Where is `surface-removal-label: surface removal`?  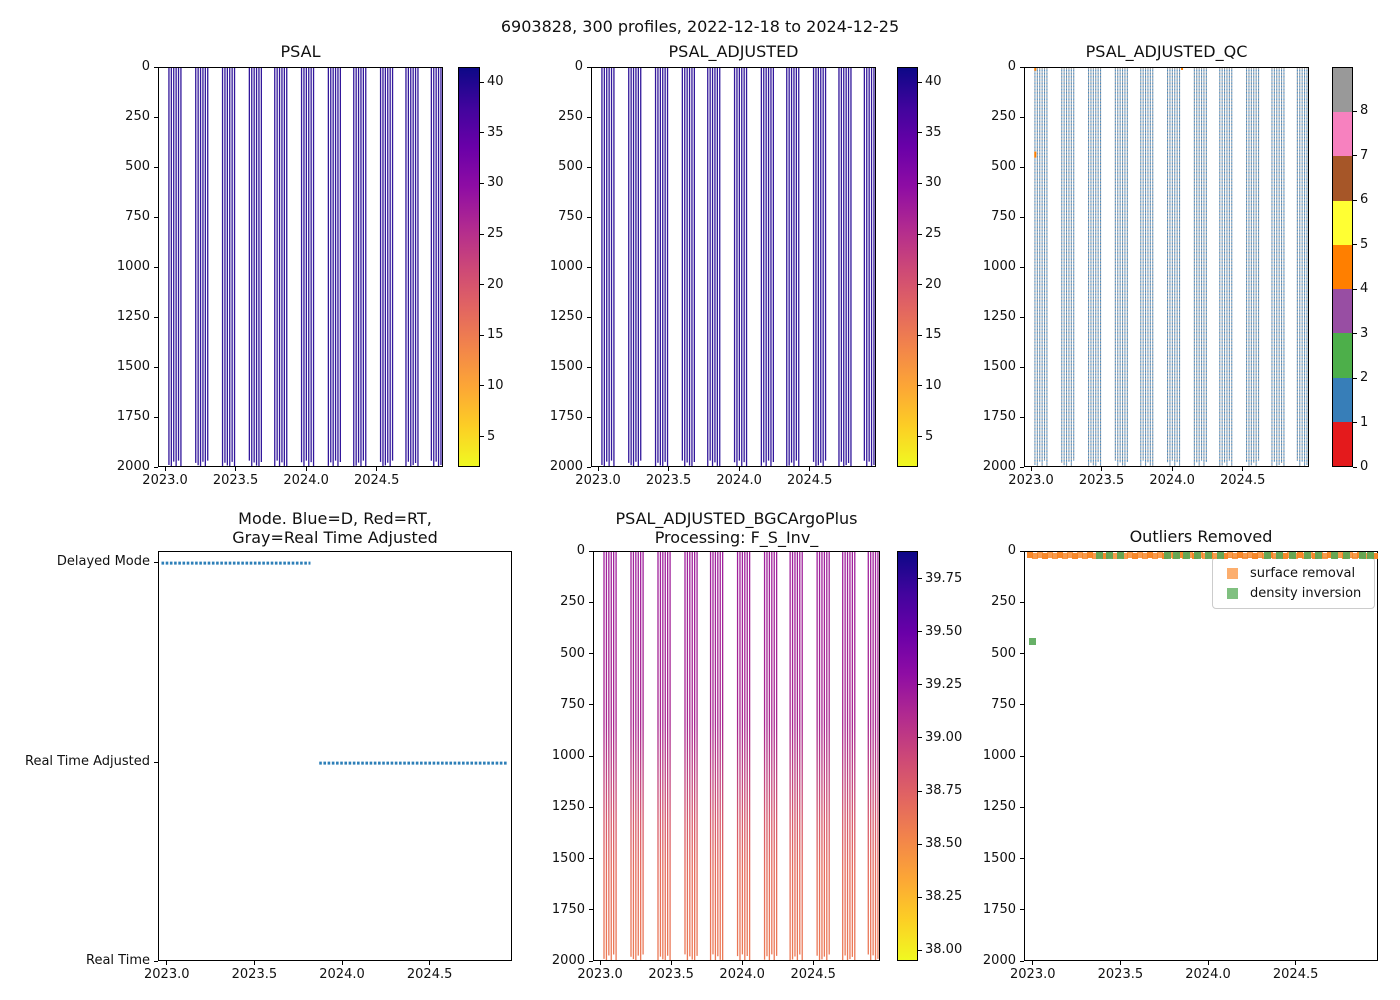
surface-removal-label: surface removal is located at coordinates (1303, 573).